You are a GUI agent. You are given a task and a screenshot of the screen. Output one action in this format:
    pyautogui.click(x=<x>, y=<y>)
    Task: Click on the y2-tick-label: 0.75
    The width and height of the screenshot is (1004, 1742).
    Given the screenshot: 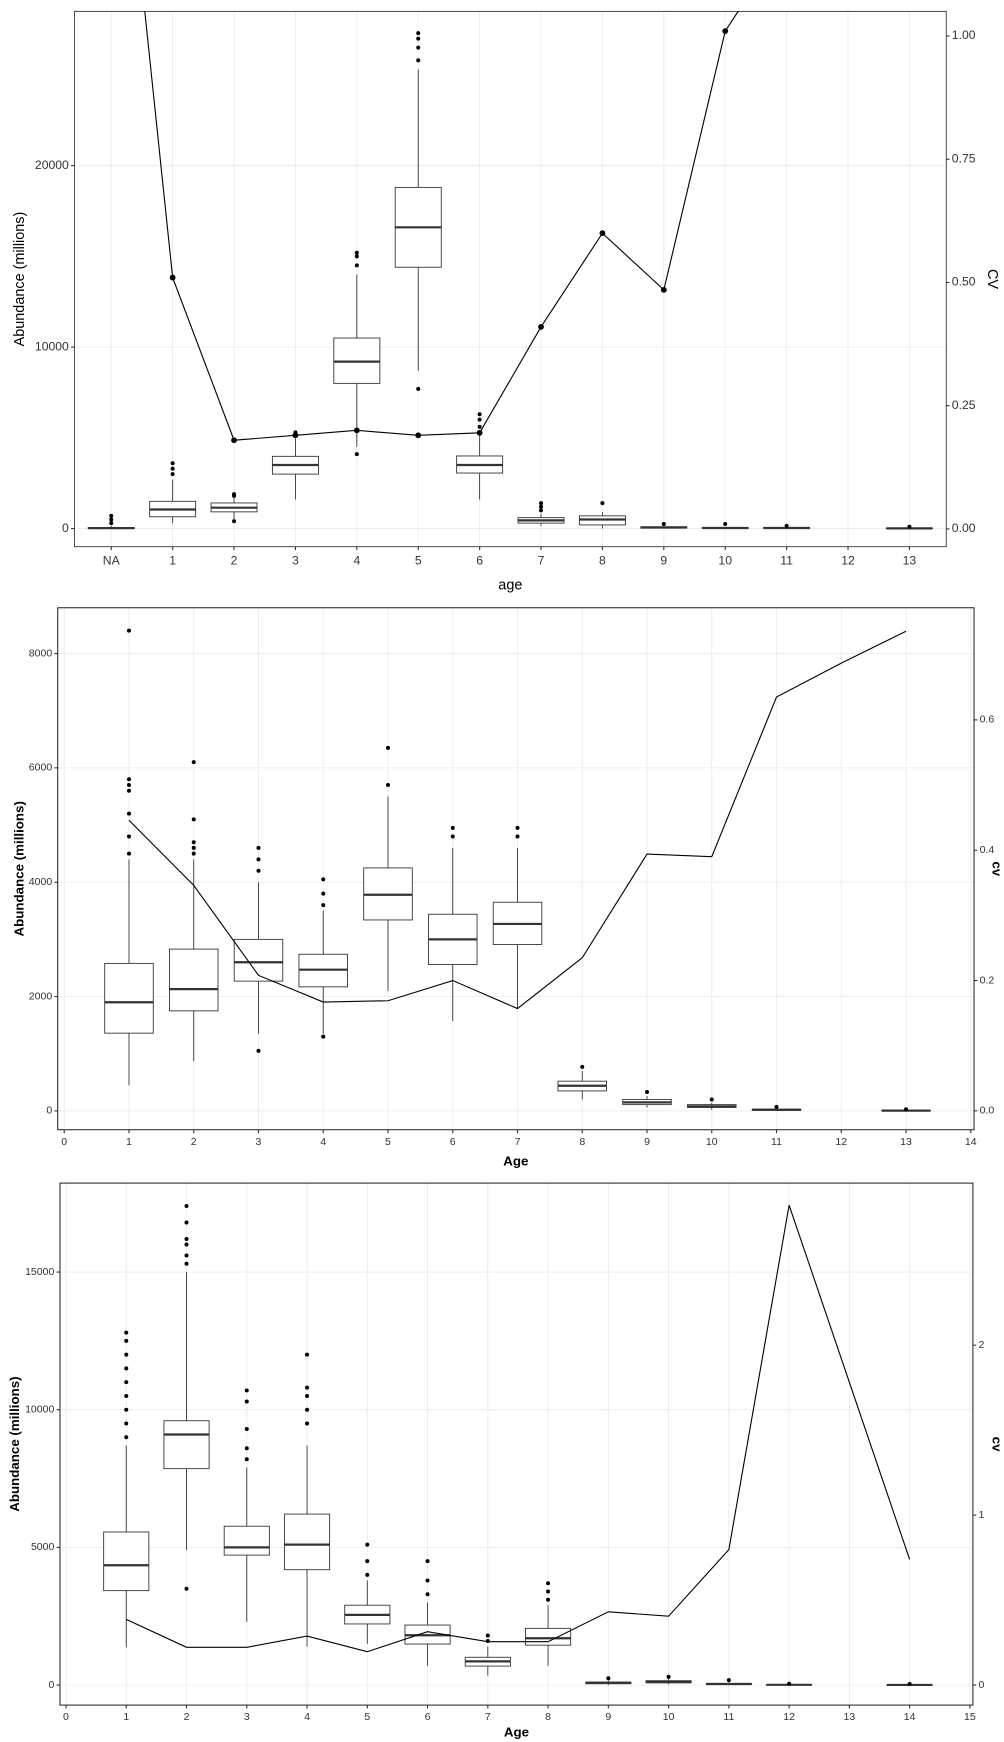 What is the action you would take?
    pyautogui.click(x=964, y=158)
    